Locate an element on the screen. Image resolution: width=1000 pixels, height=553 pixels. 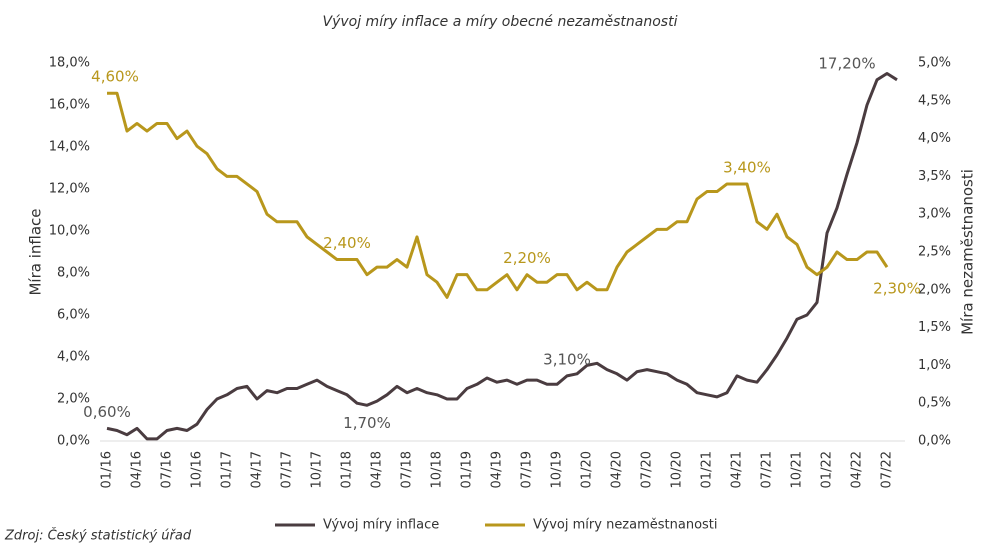
y2-tick-label: 1,0% is located at coordinates (934, 365).